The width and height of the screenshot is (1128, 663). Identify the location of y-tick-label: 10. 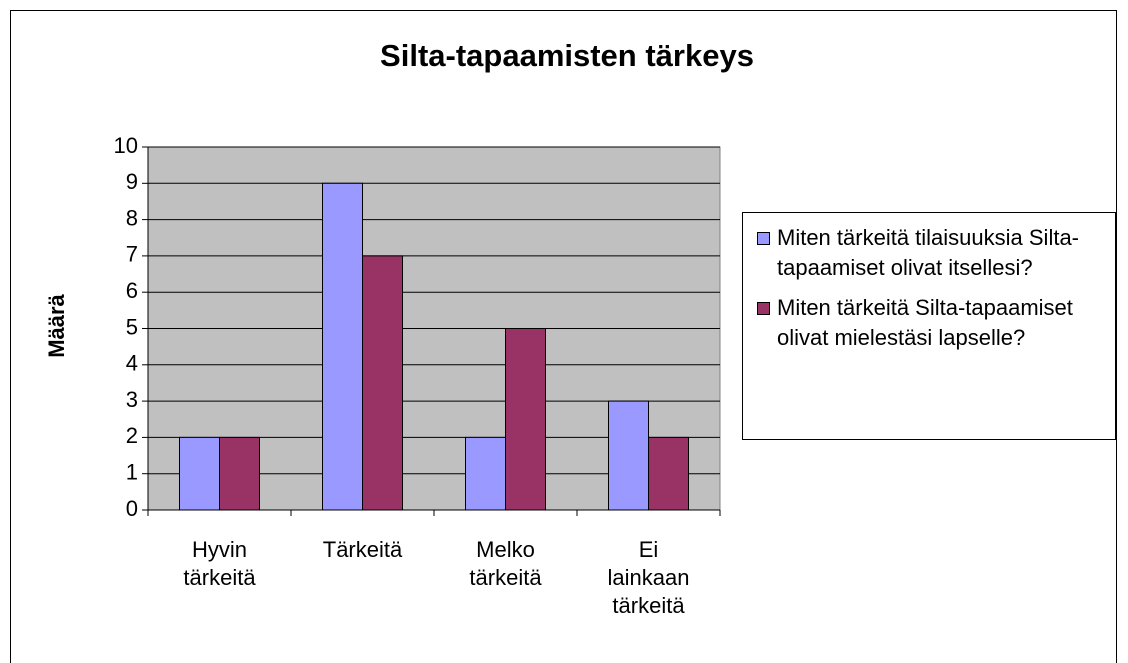
(126, 145).